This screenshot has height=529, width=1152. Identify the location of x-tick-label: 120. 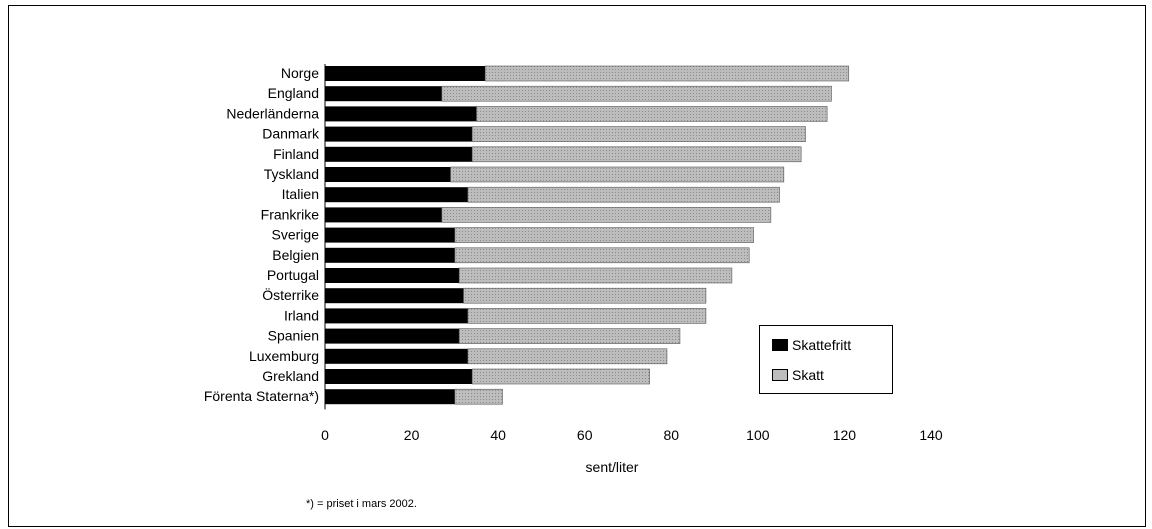
(845, 435).